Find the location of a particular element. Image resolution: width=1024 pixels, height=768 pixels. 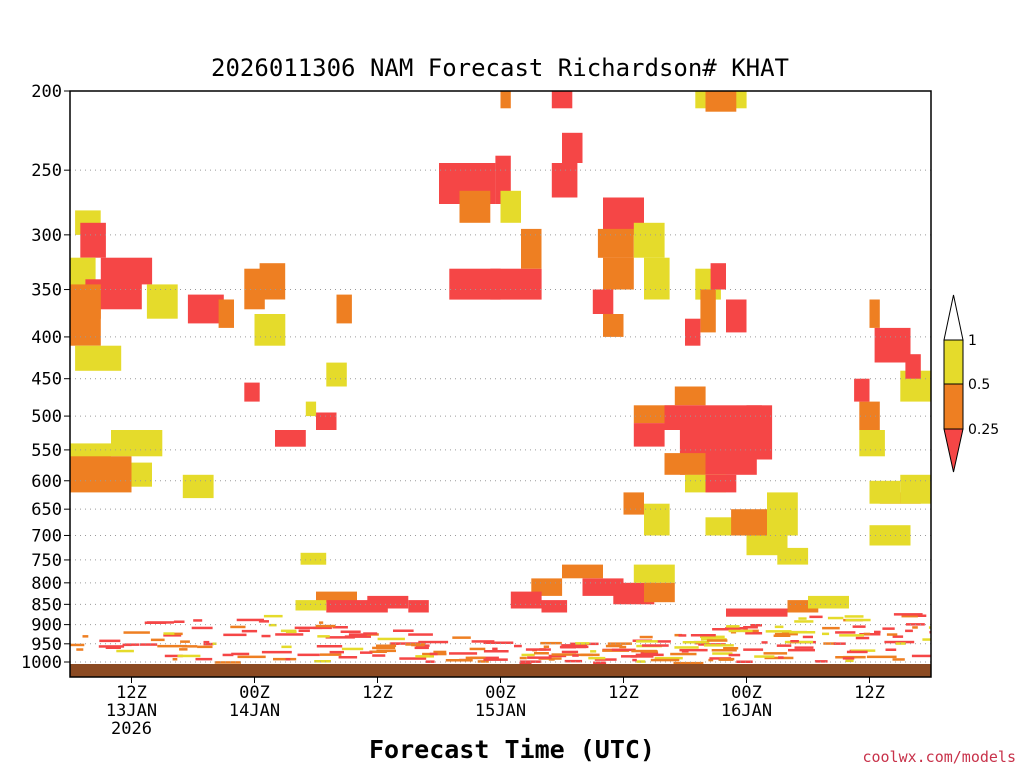

legend: 1 0.5 0.25 is located at coordinates (971, 383).